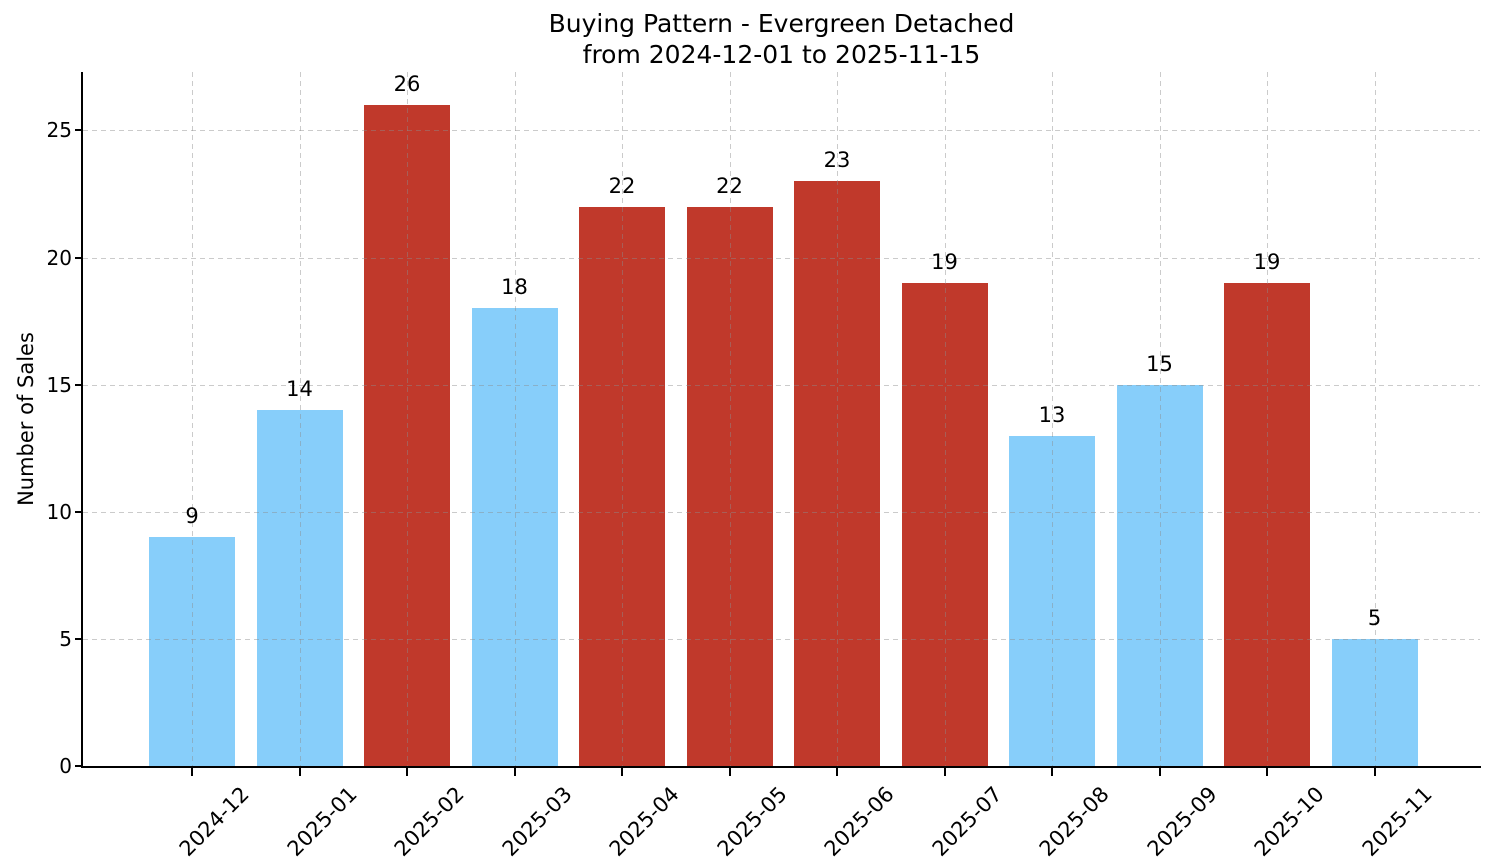 The height and width of the screenshot is (863, 1494). I want to click on x-tick-label: 2025-01, so click(322, 822).